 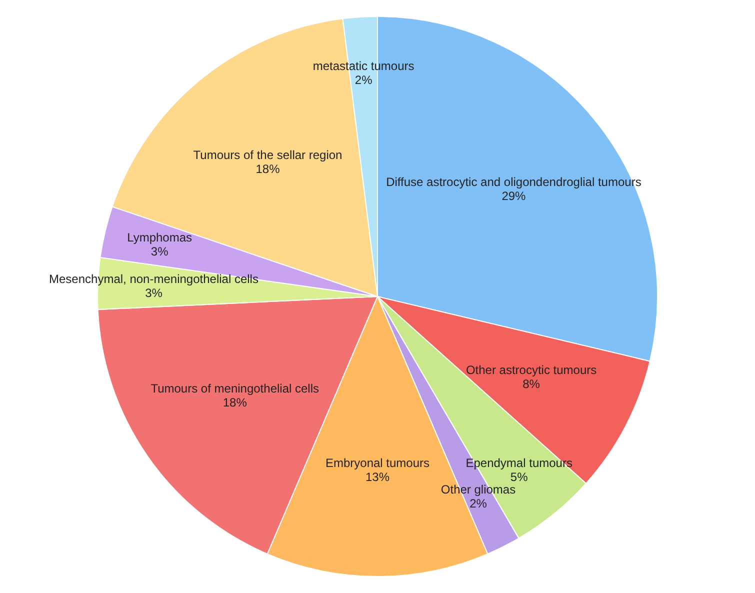 What do you see at coordinates (531, 369) in the screenshot?
I see `slice-label: Other astrocytic tumours` at bounding box center [531, 369].